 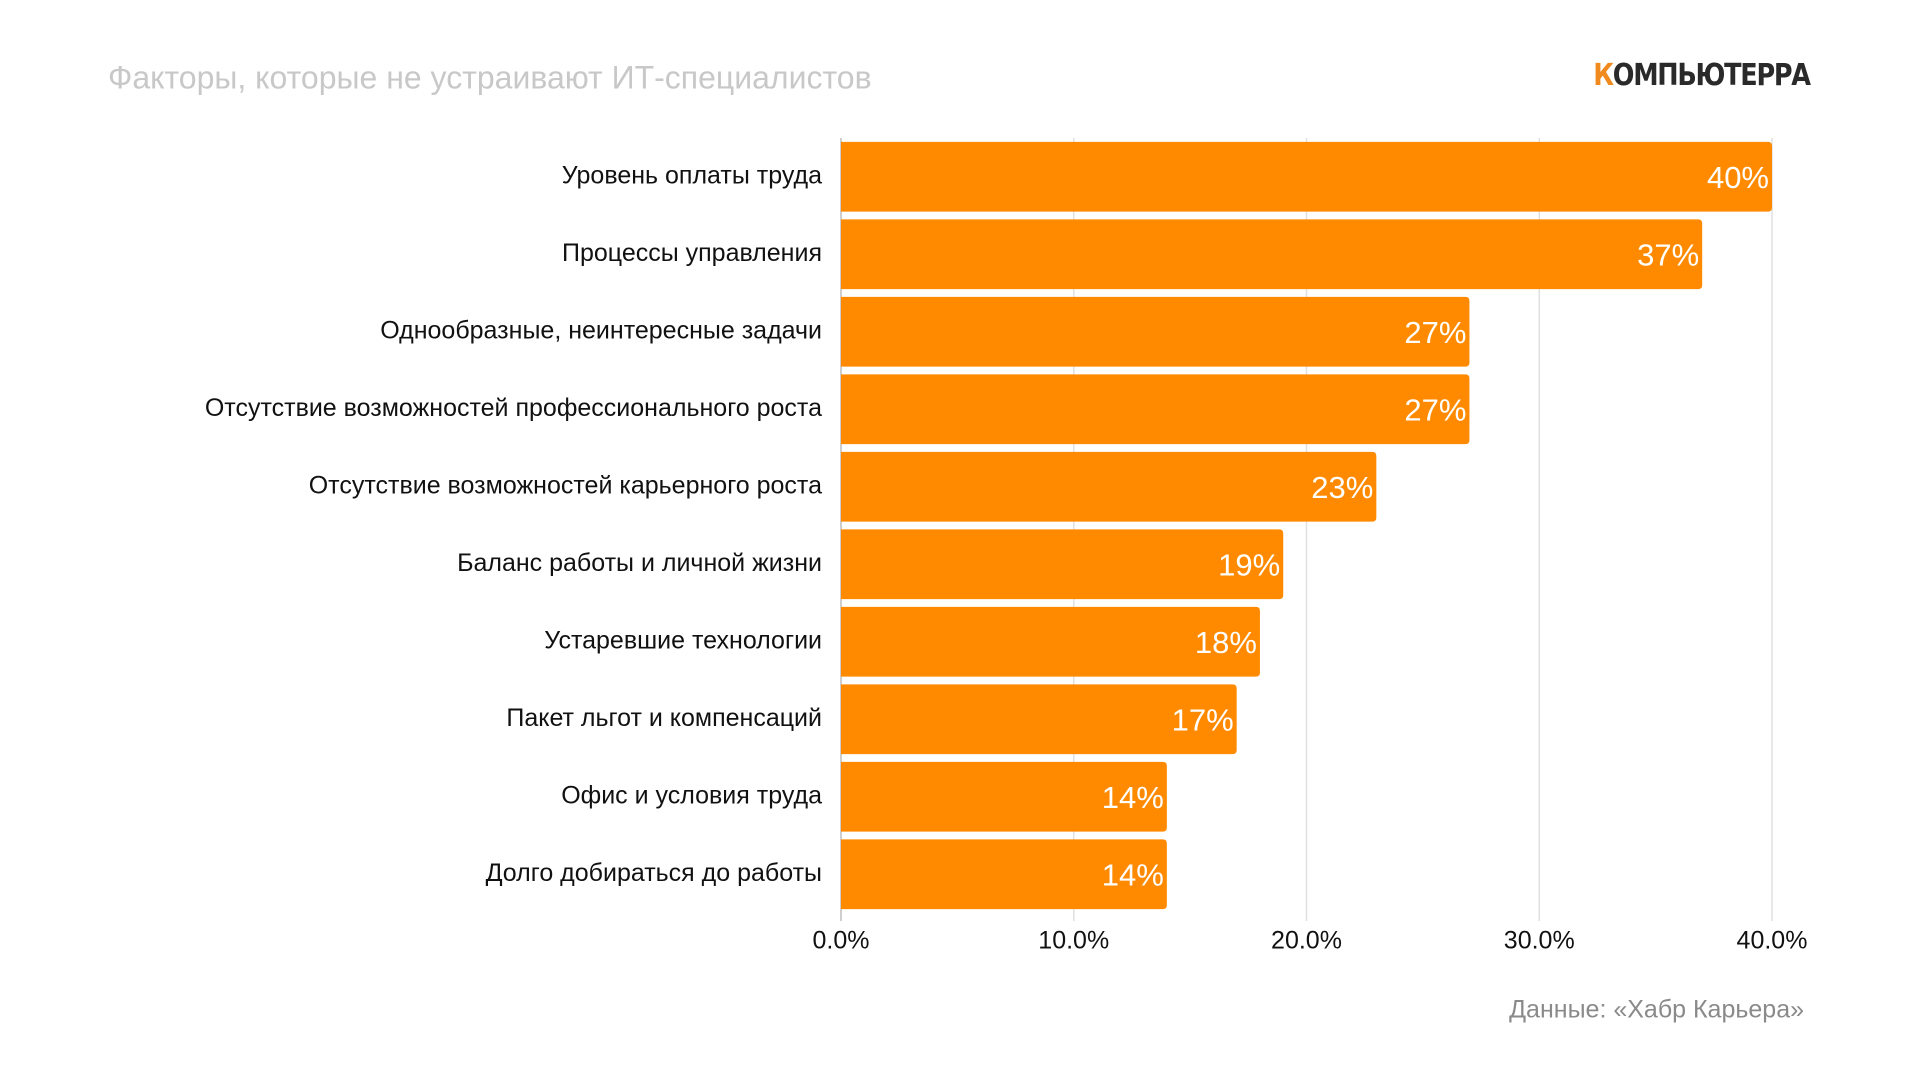 What do you see at coordinates (601, 330) in the screenshot?
I see `y-tick-label: Однообразные, неинтересные задачи` at bounding box center [601, 330].